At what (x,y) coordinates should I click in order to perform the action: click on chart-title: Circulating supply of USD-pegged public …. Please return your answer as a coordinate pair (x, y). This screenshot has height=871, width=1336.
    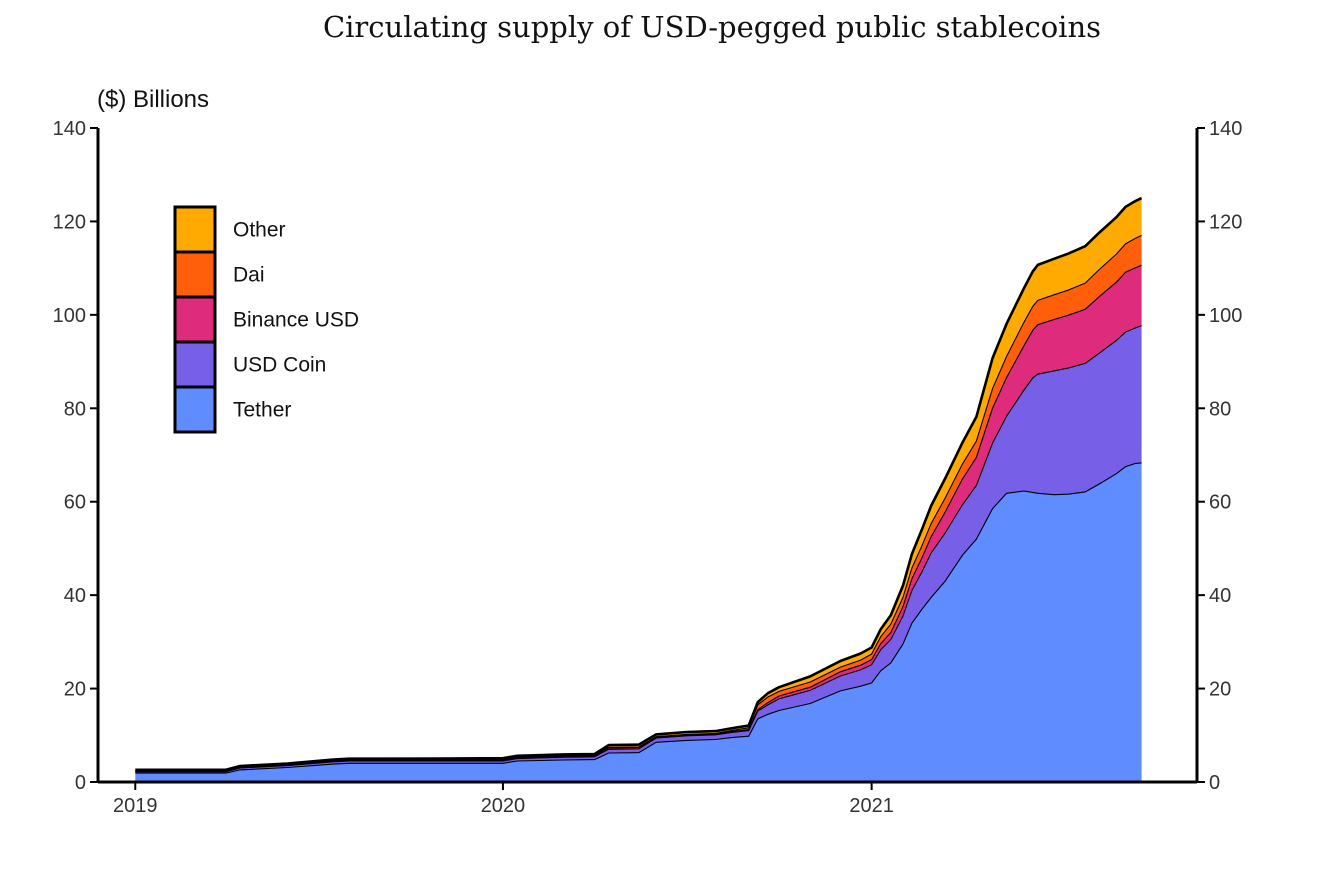
    Looking at the image, I should click on (712, 27).